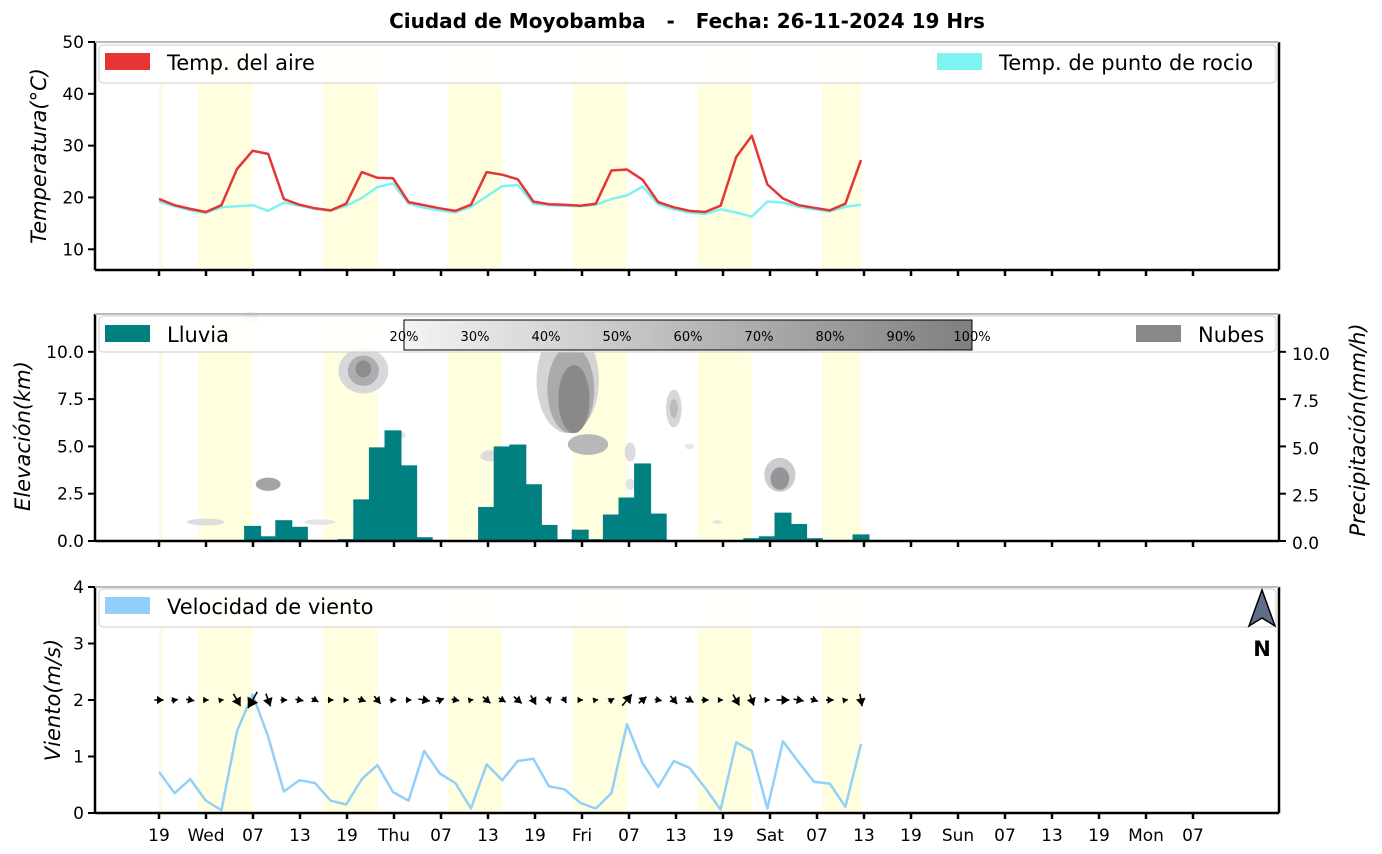  Describe the element at coordinates (959, 61) in the screenshot. I see `legend-swatch-dew` at that location.